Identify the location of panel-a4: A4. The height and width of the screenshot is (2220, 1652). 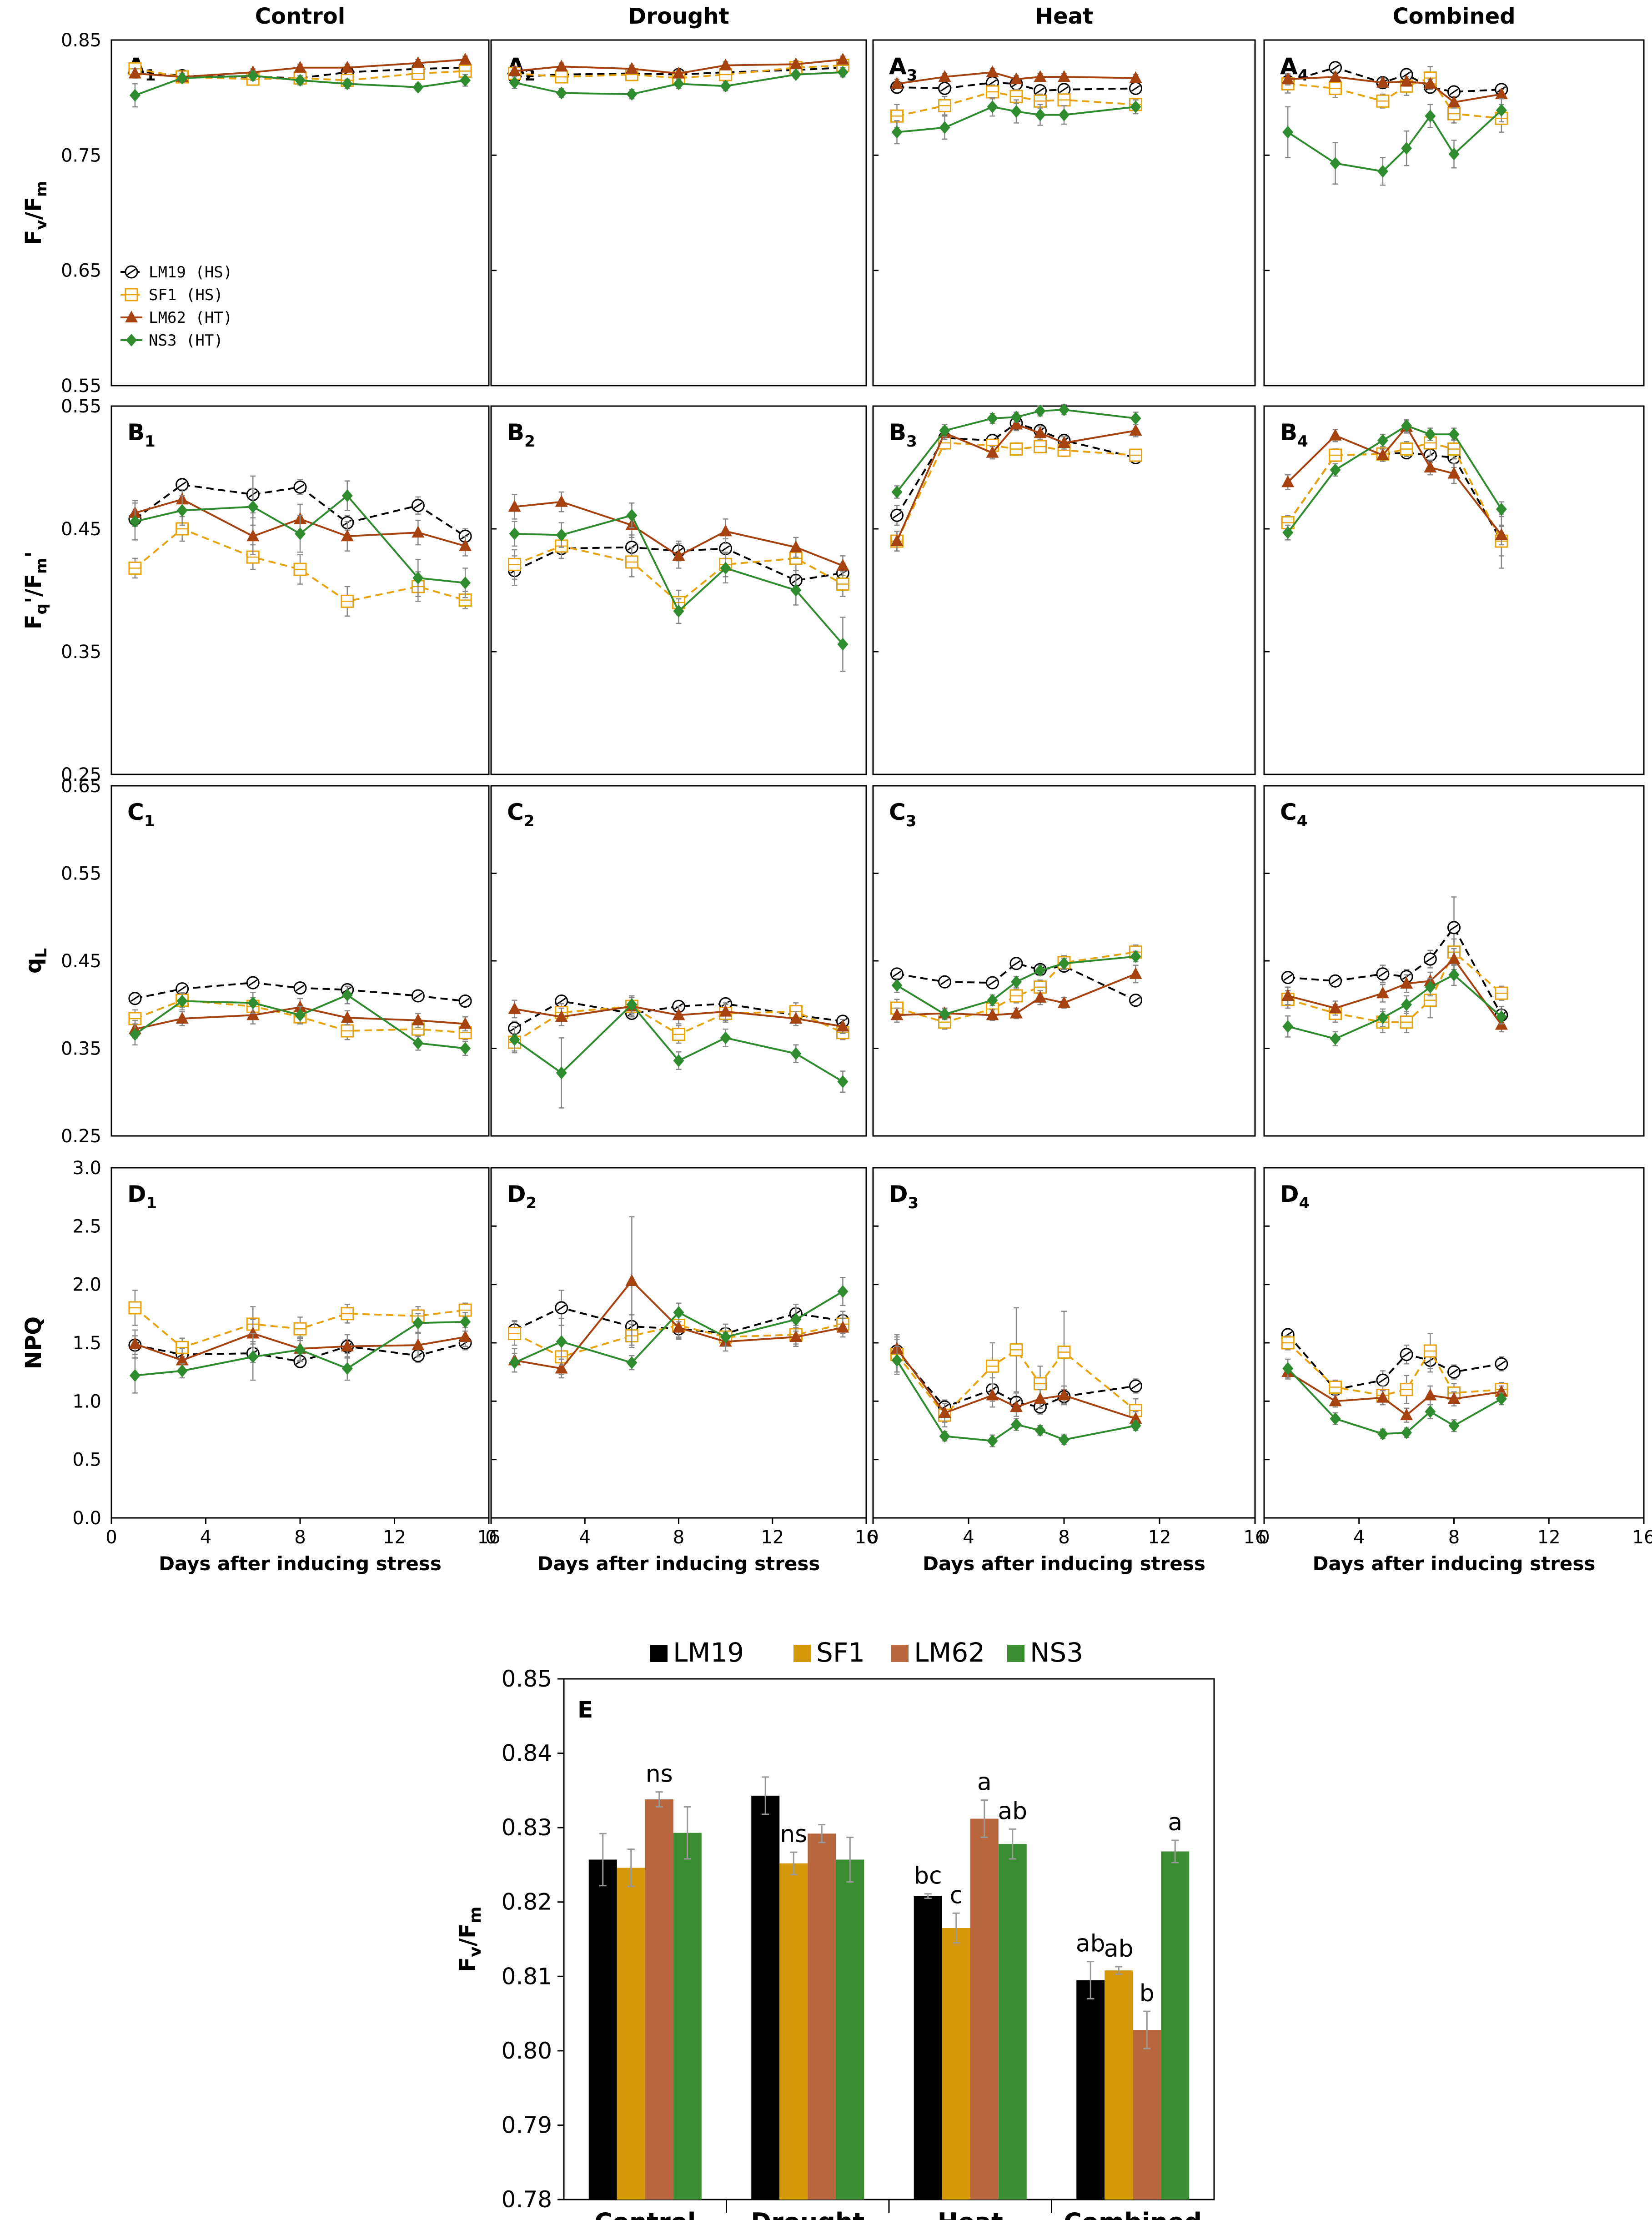
(1454, 213).